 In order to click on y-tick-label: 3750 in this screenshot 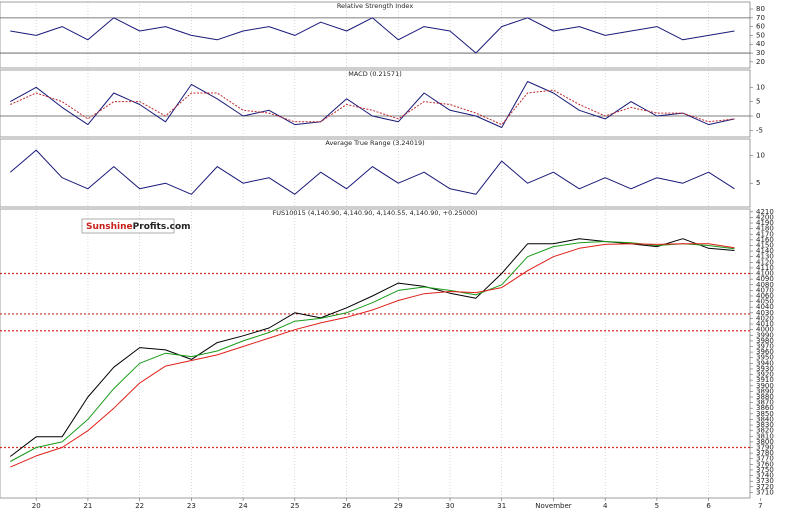, I will do `click(765, 470)`.